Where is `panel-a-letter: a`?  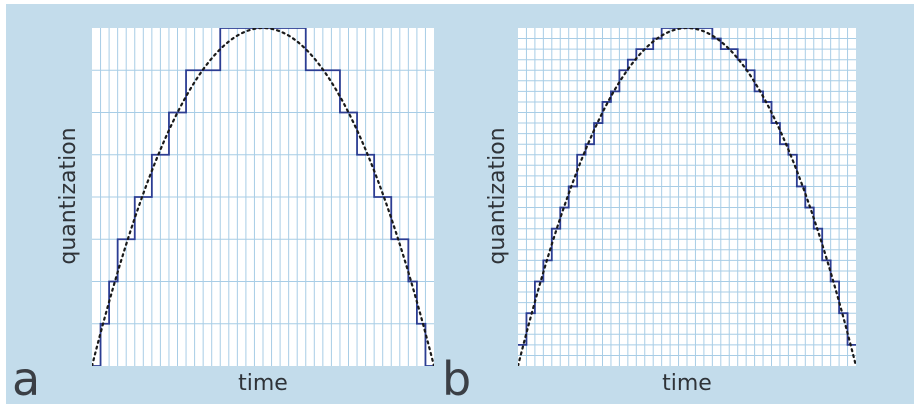
panel-a-letter: a is located at coordinates (26, 379).